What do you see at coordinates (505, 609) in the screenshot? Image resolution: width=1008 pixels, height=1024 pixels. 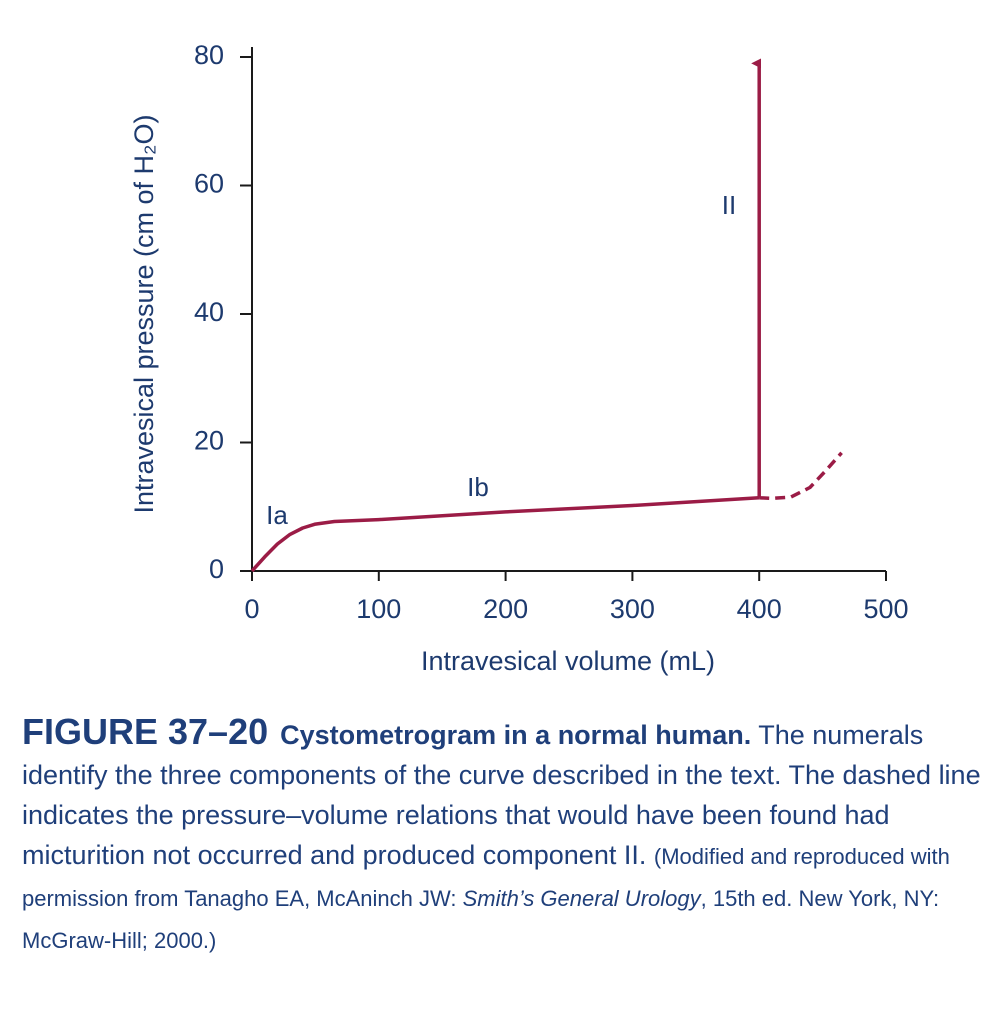 I see `x-tick-label: 200` at bounding box center [505, 609].